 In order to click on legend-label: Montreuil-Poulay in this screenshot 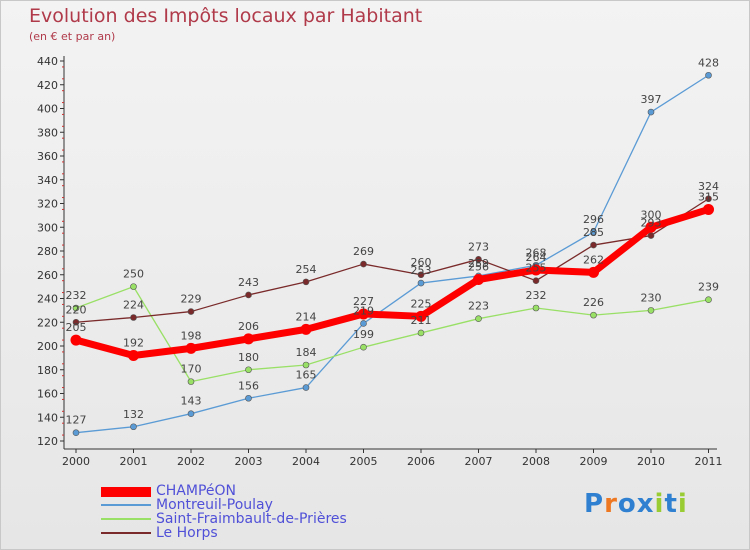, I will do `click(214, 505)`.